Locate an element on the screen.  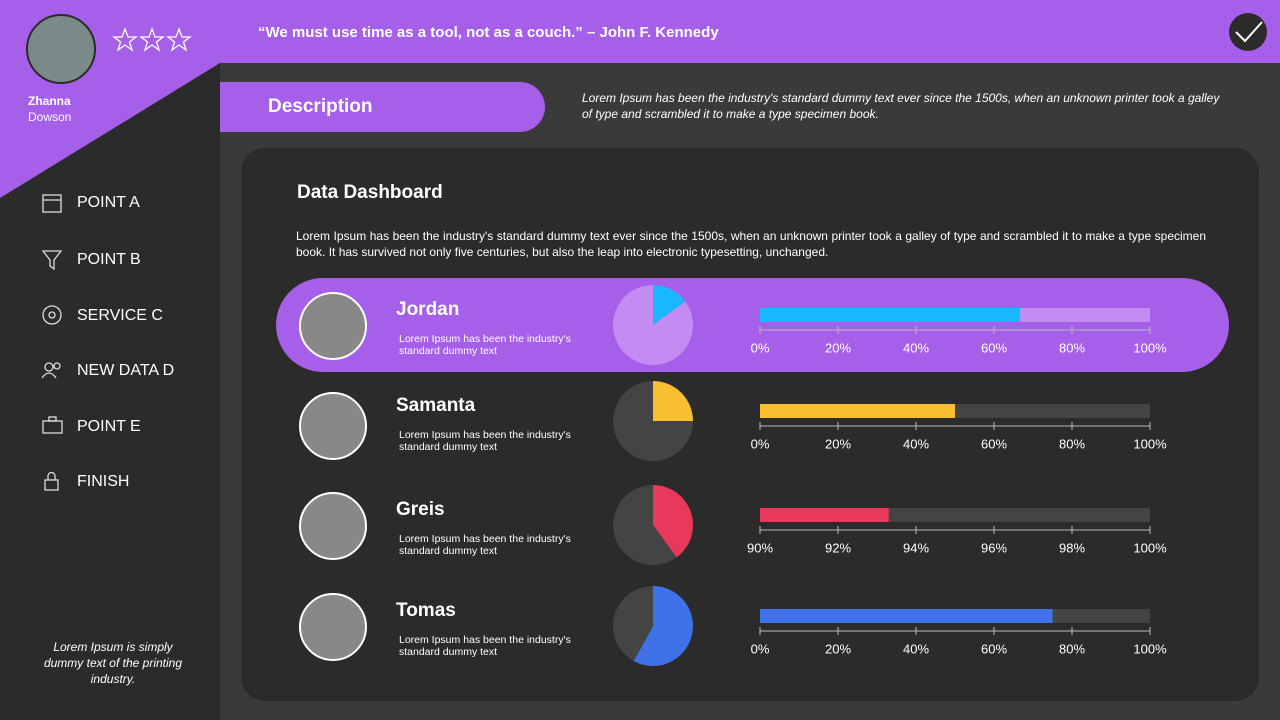
x-tick-label: 90% is located at coordinates (760, 547).